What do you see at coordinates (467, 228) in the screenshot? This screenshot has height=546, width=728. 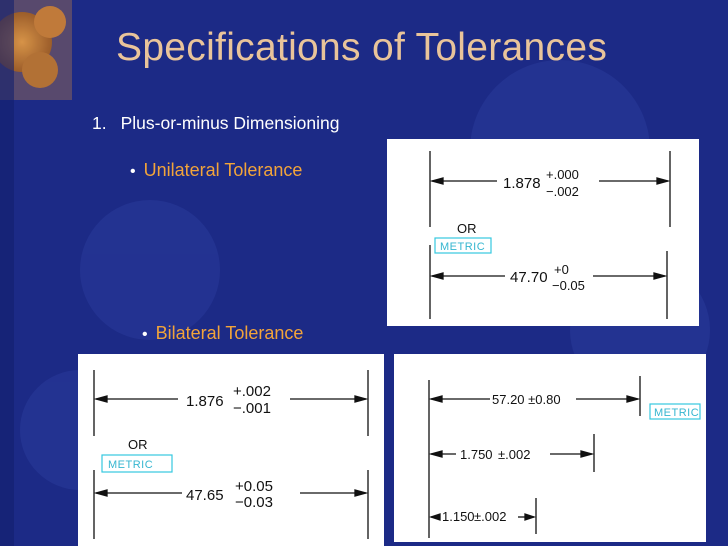 I see `unilateral-or-label: OR` at bounding box center [467, 228].